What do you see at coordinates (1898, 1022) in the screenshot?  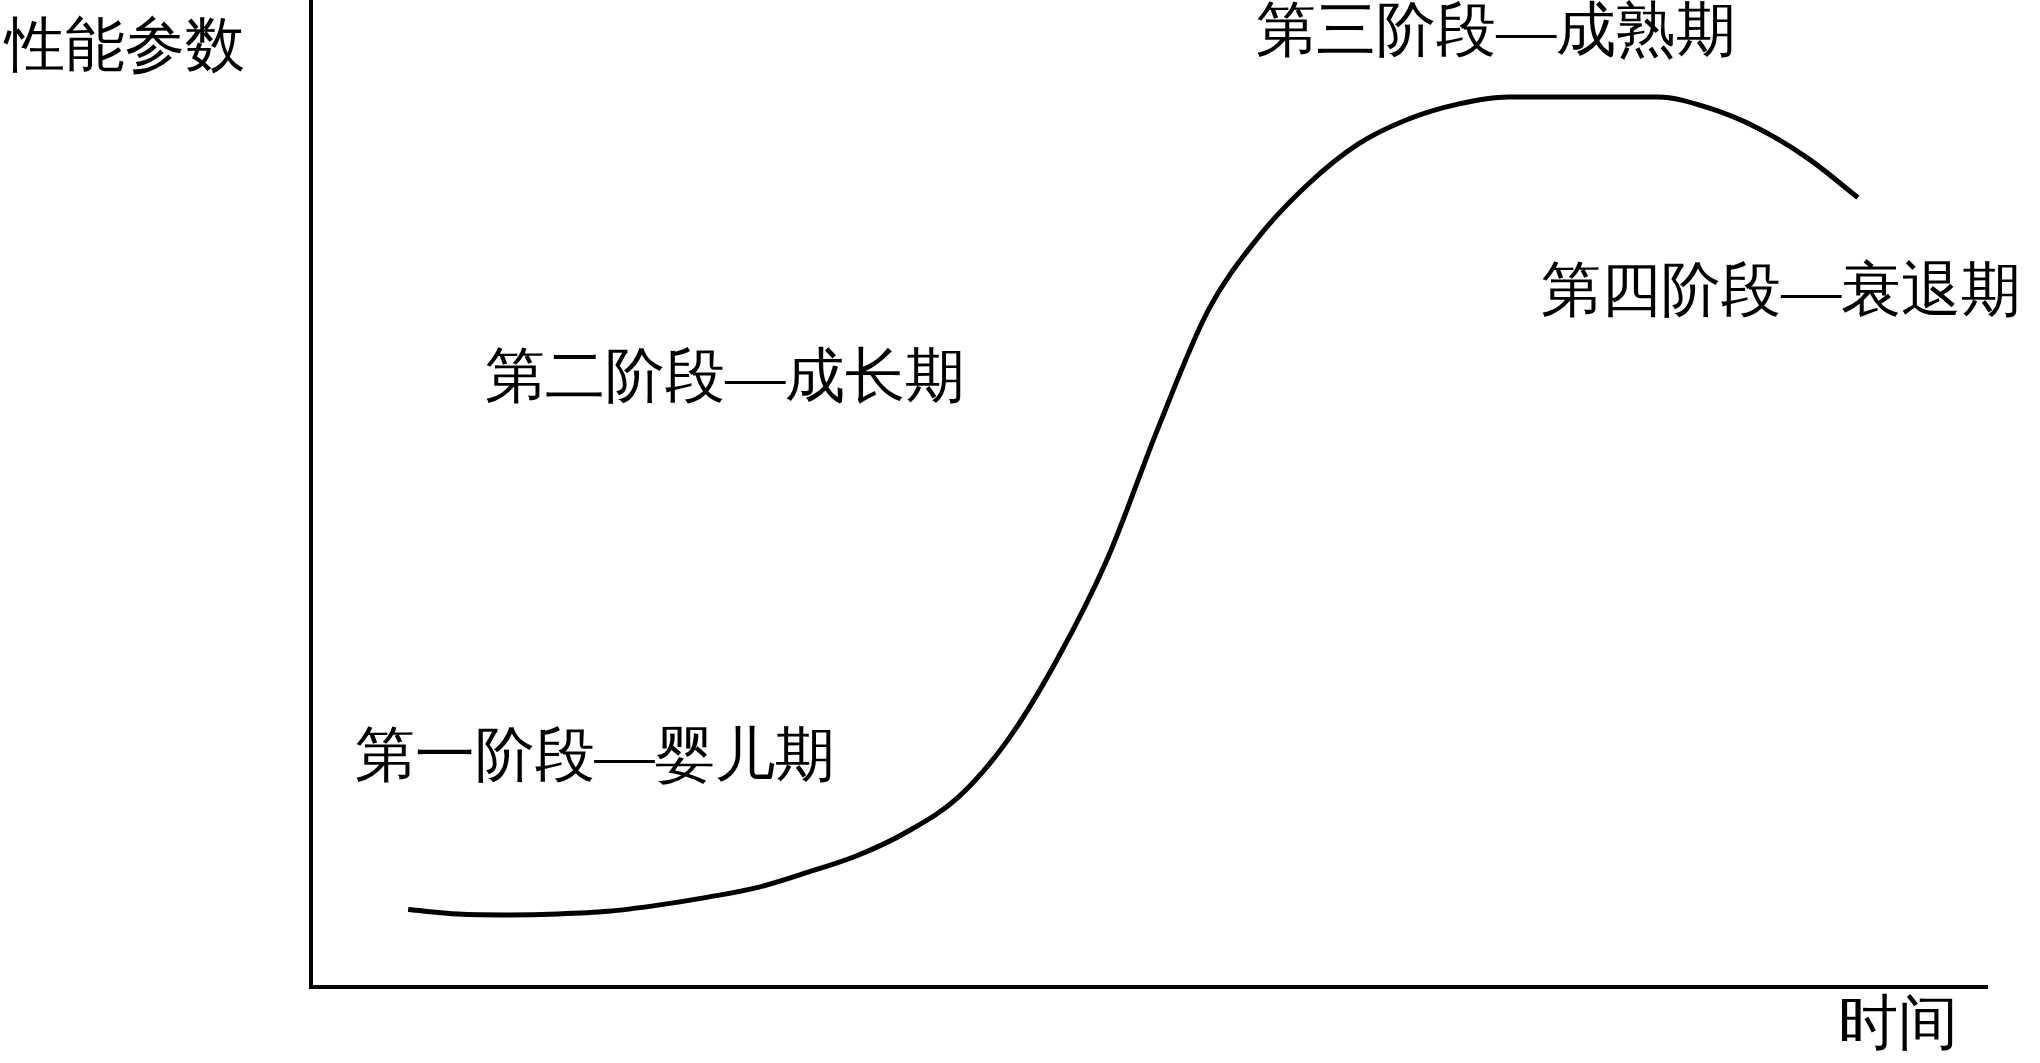 I see `x-axis-title: 时间` at bounding box center [1898, 1022].